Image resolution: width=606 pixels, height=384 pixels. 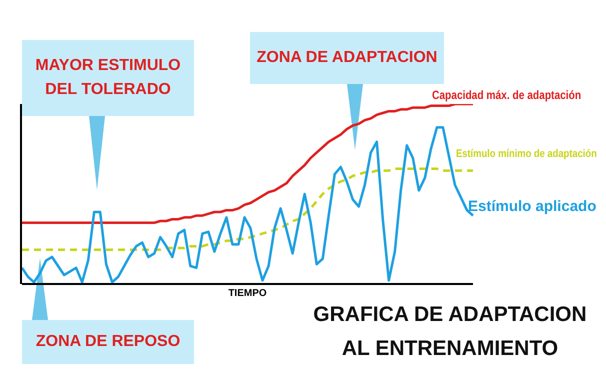 I want to click on series-label: Estímulo aplicado, so click(x=532, y=206).